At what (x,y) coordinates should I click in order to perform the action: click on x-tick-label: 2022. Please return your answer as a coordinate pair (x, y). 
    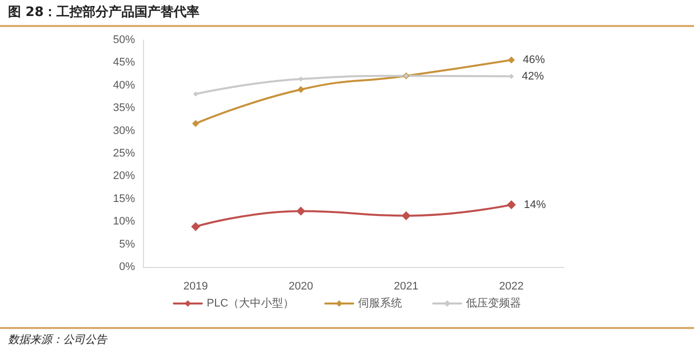
    Looking at the image, I should click on (511, 286).